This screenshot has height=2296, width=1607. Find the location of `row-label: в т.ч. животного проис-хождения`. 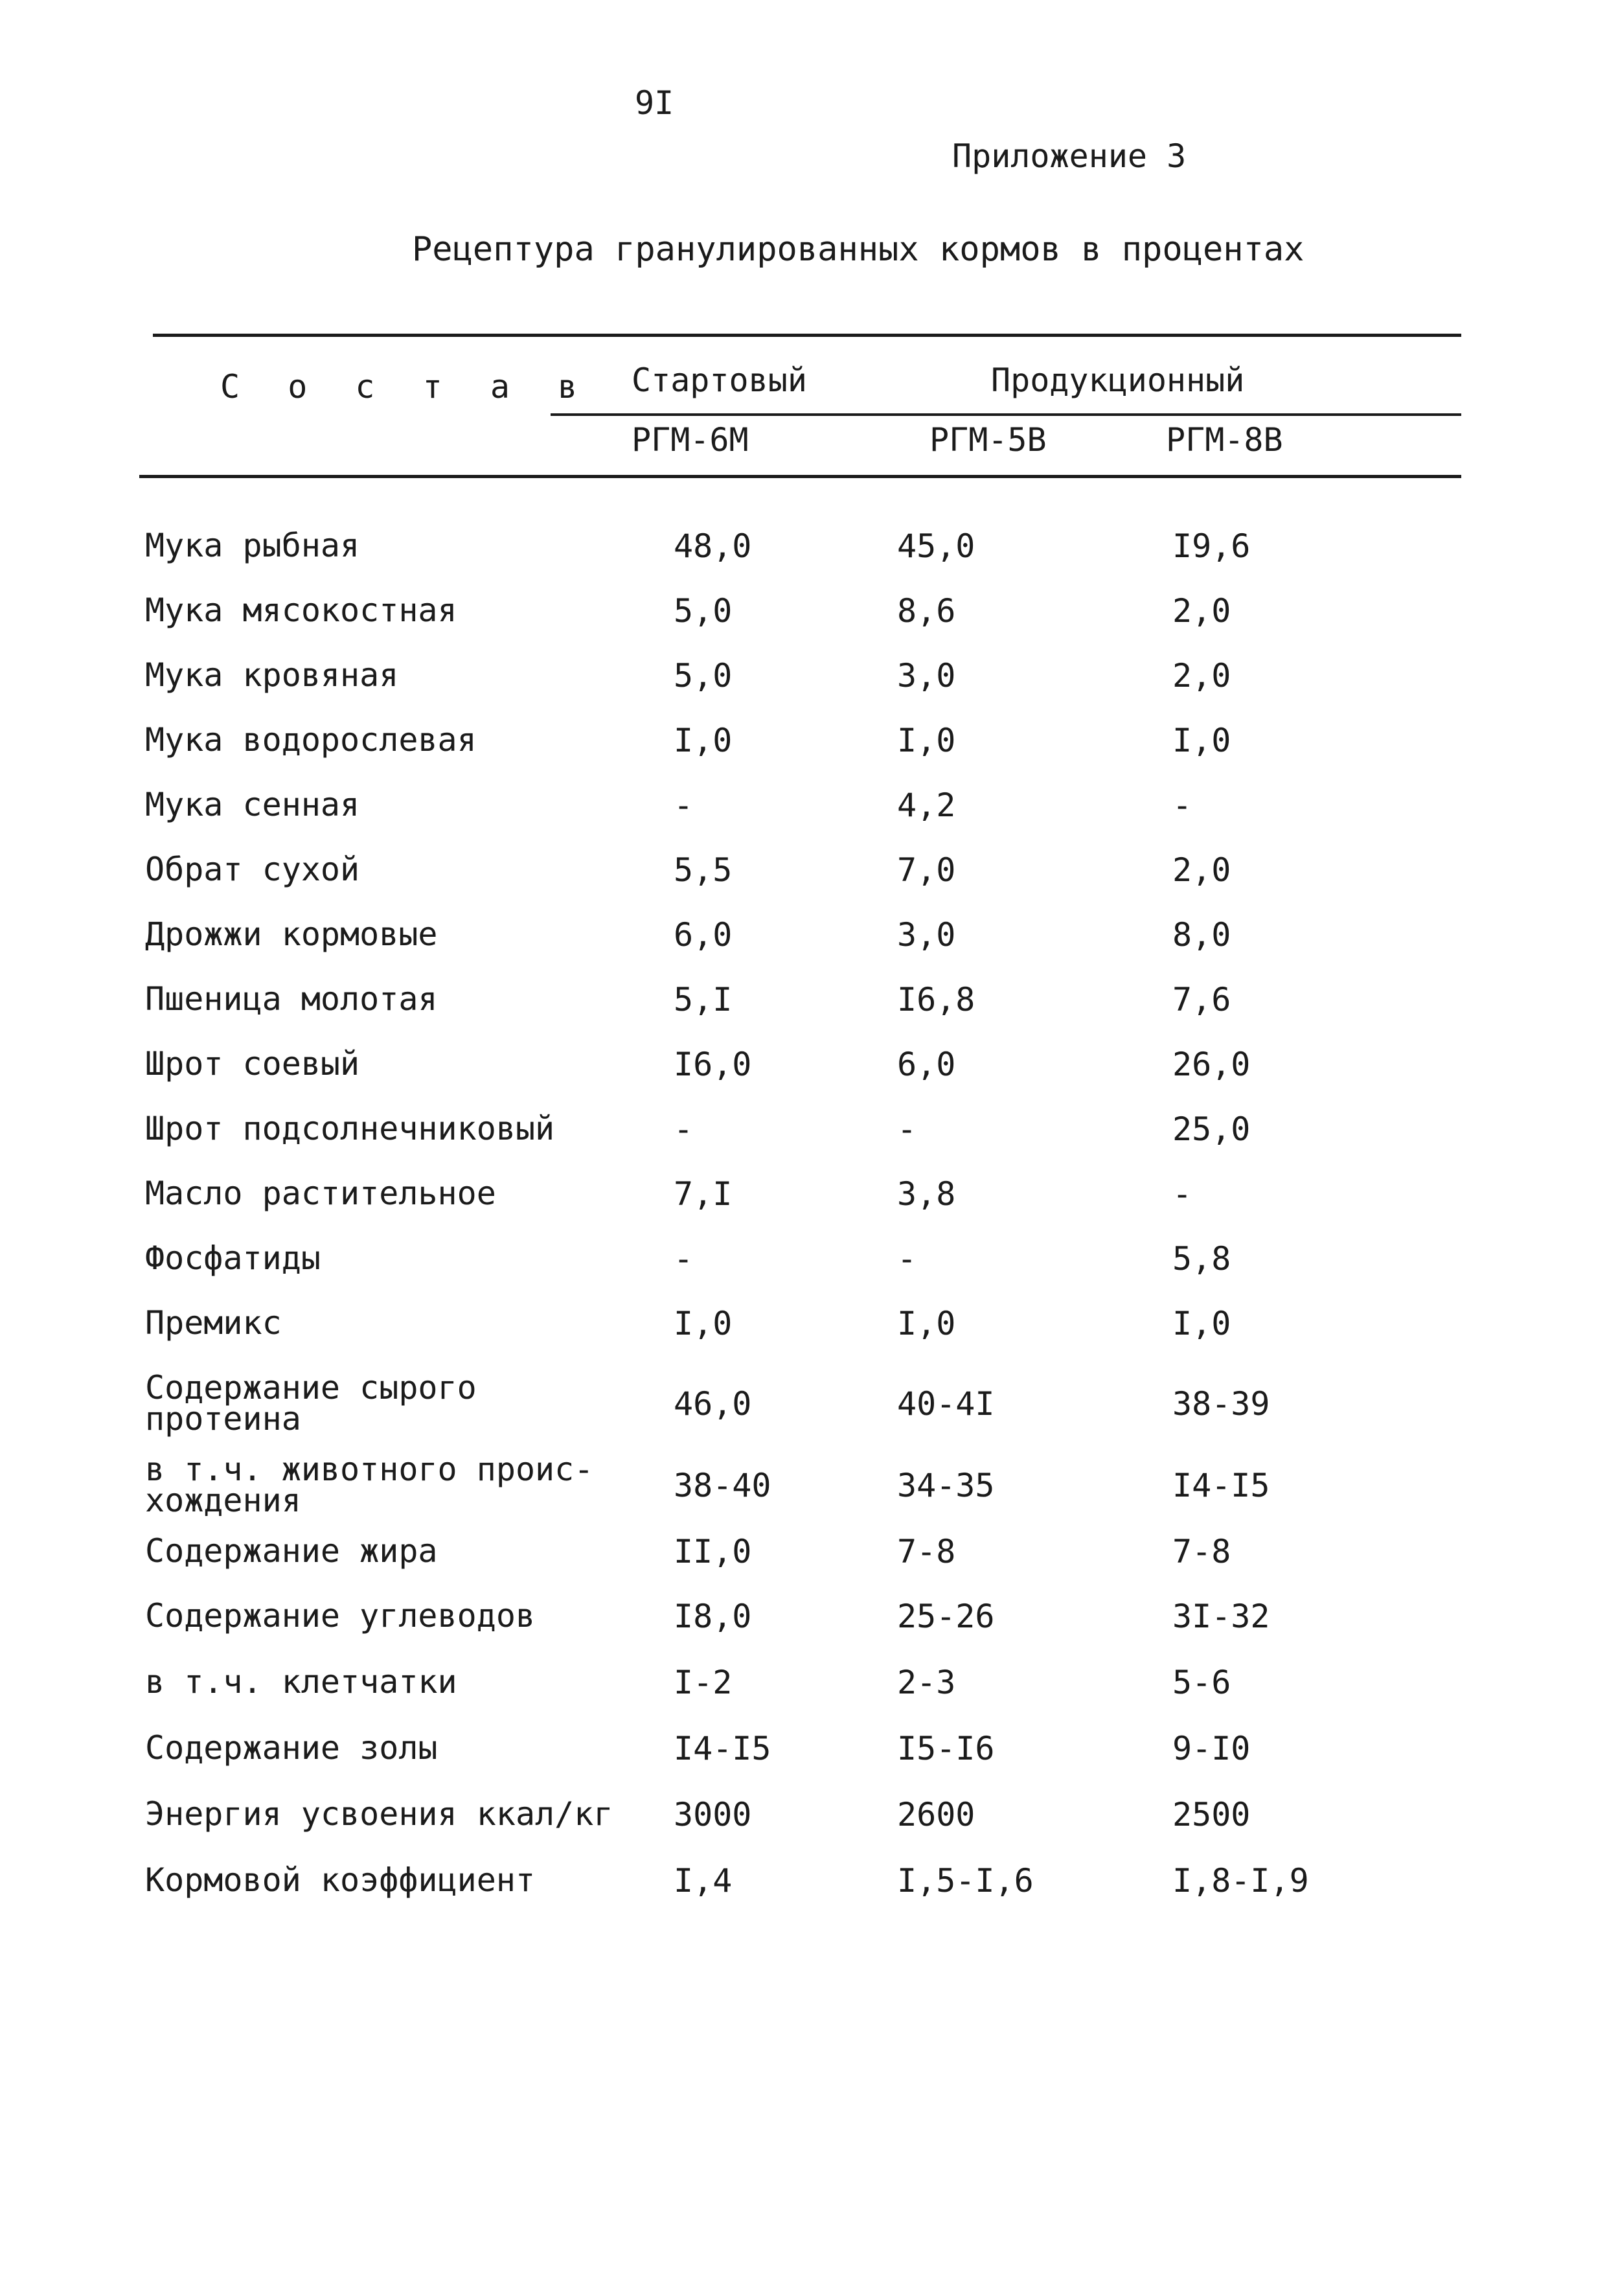

row-label: в т.ч. животного проис-хождения is located at coordinates (369, 1484).